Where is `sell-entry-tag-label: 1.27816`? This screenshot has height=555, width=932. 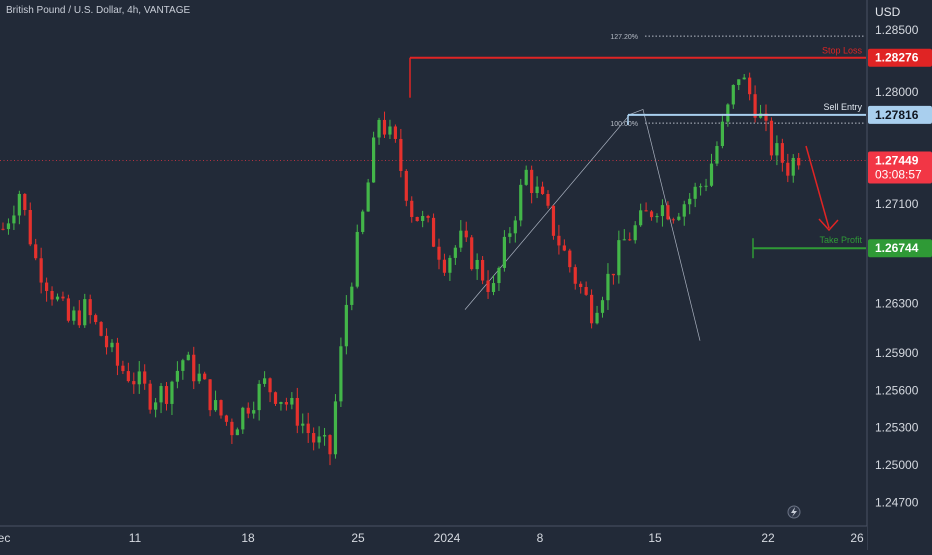
sell-entry-tag-label: 1.27816 is located at coordinates (897, 115).